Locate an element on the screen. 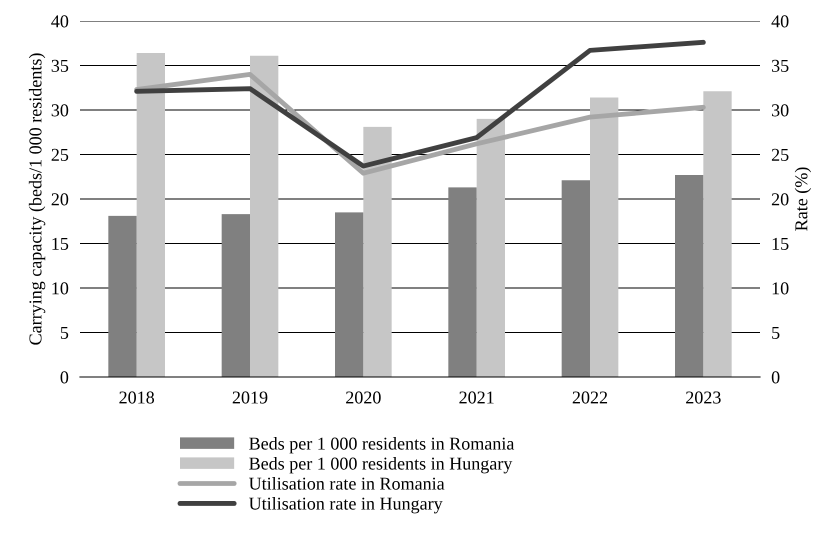 This screenshot has width=836, height=535. x-tick-label: 2019 is located at coordinates (250, 397).